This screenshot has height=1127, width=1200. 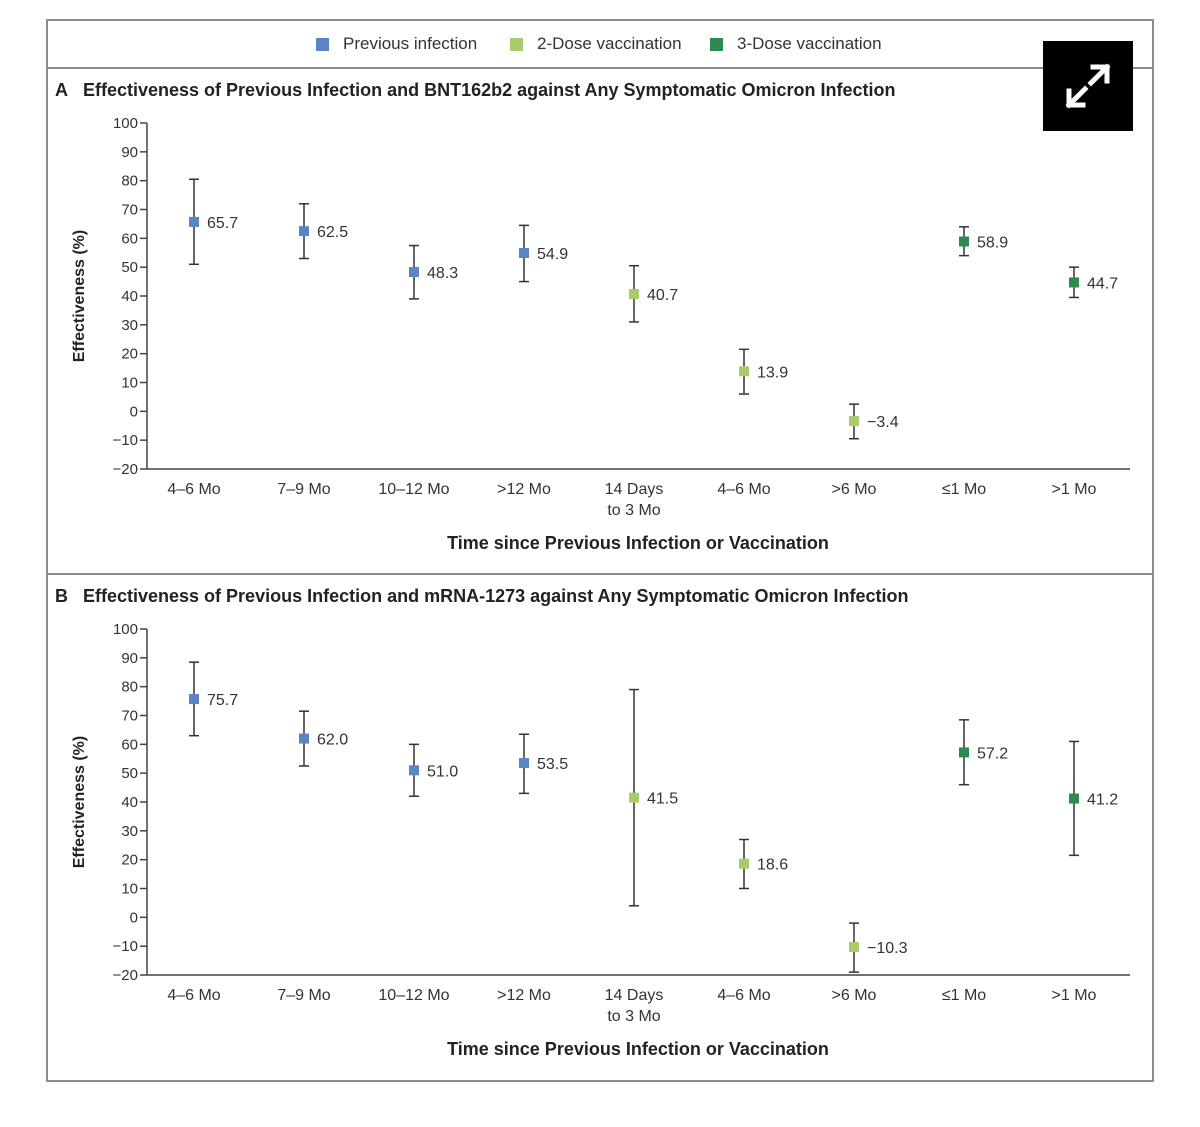 I want to click on expand-button, so click(x=1088, y=86).